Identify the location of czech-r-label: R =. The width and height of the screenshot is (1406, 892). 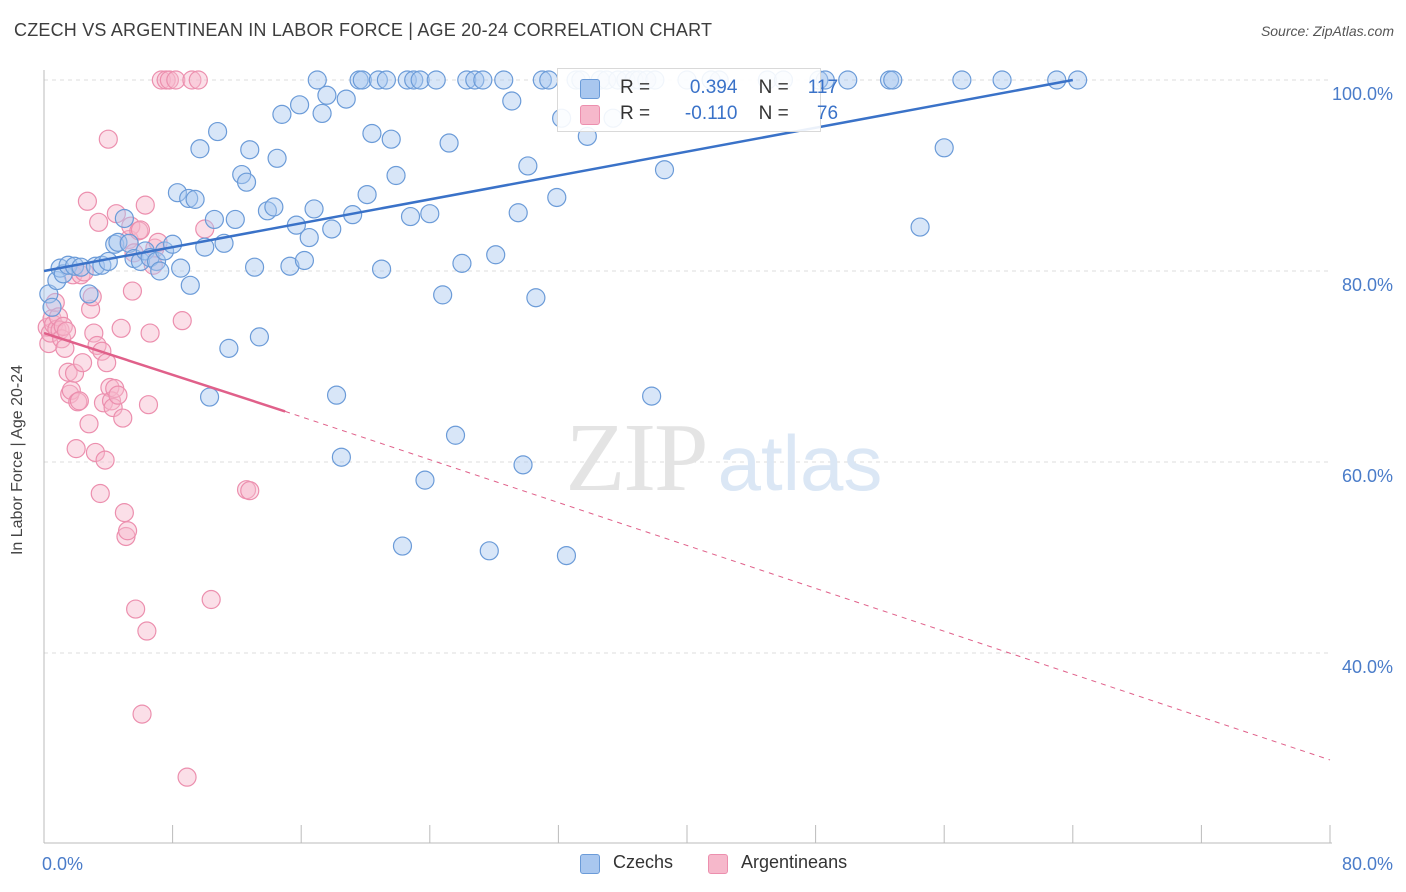
(635, 87).